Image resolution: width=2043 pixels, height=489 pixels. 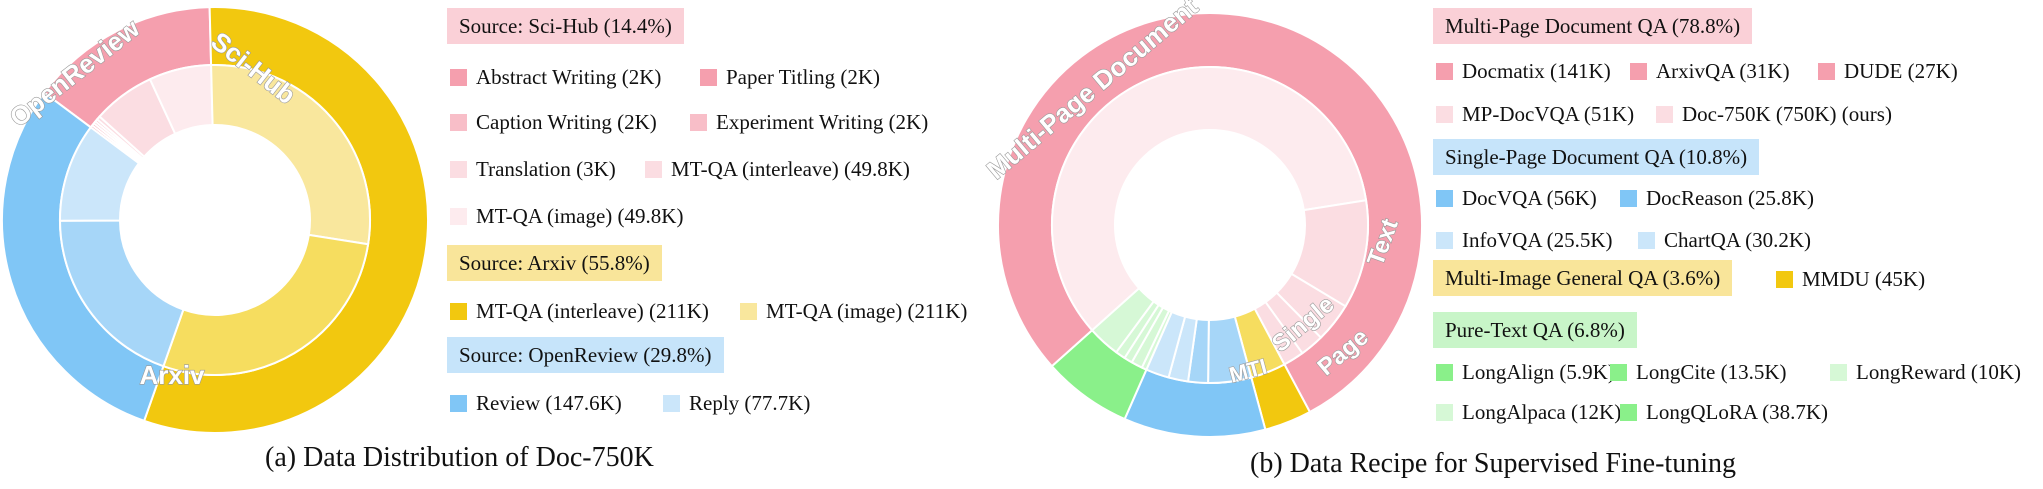 I want to click on ring-label-arxiv: Arxiv, so click(x=172, y=375).